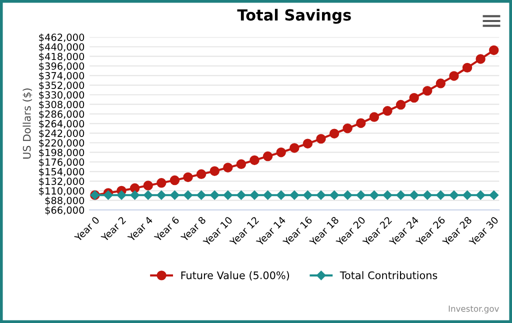 This screenshot has height=323, width=512. I want to click on y-tick-label: $308,000, so click(61, 105).